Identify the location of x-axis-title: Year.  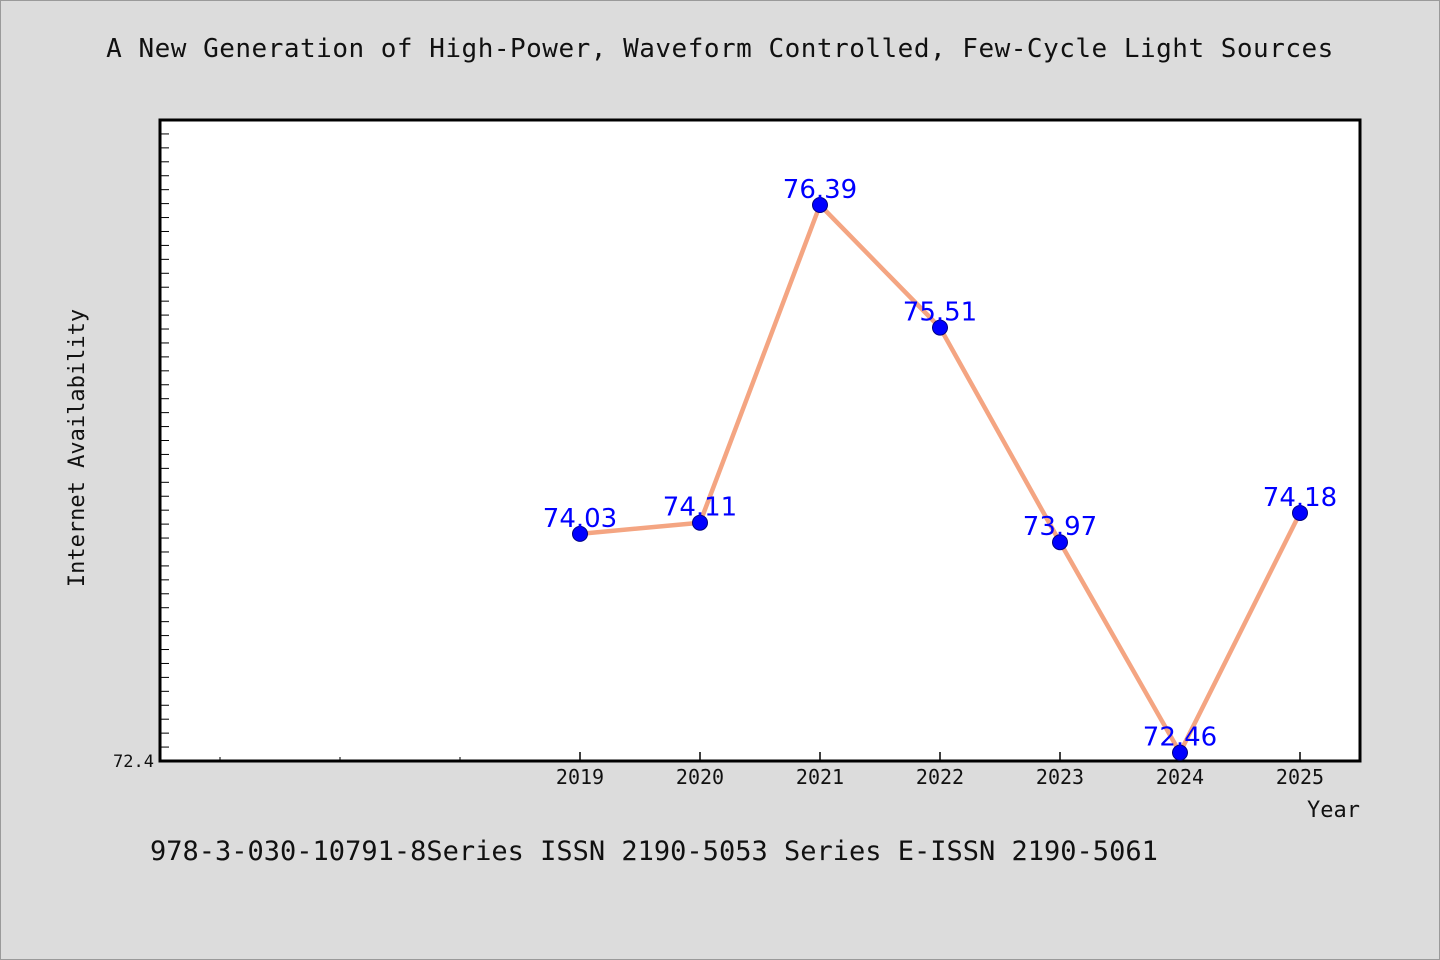
(1333, 810).